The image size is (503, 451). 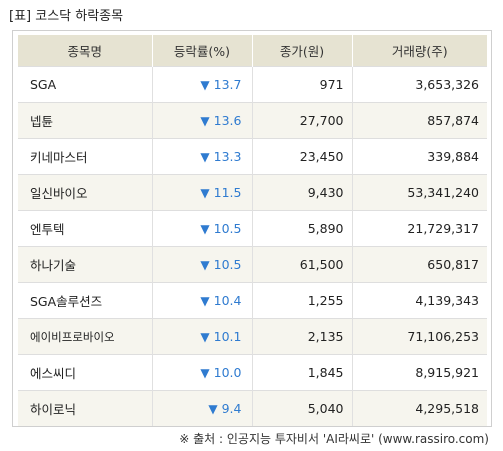 What do you see at coordinates (302, 336) in the screenshot?
I see `close-price: 2,135` at bounding box center [302, 336].